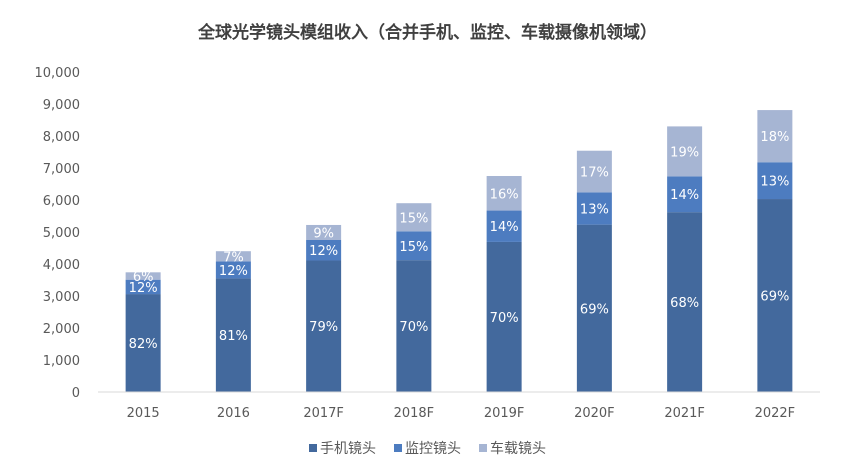 The width and height of the screenshot is (855, 464). I want to click on data-label: 19%, so click(684, 152).